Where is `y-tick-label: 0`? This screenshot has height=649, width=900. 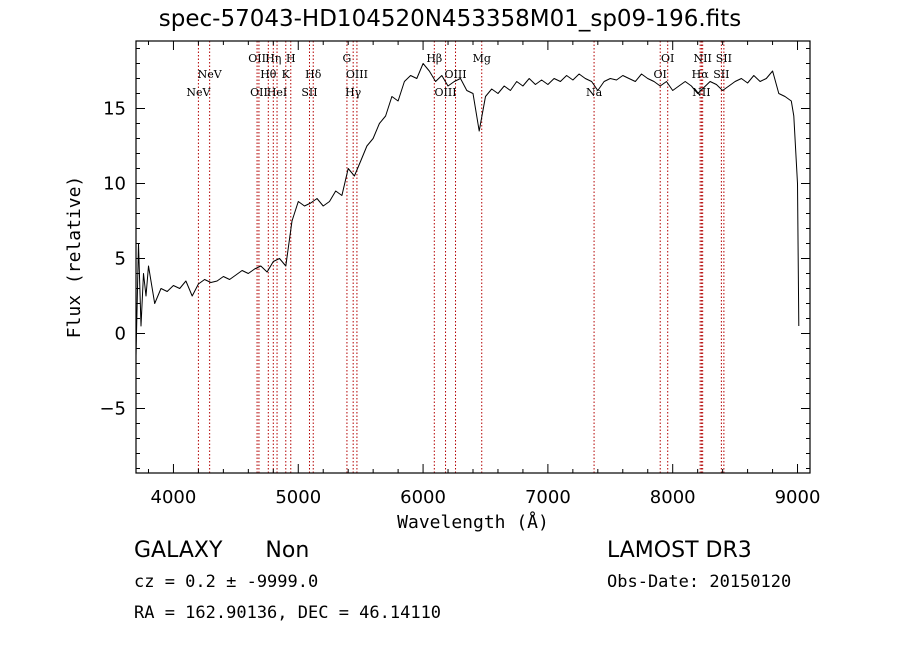 y-tick-label: 0 is located at coordinates (120, 334).